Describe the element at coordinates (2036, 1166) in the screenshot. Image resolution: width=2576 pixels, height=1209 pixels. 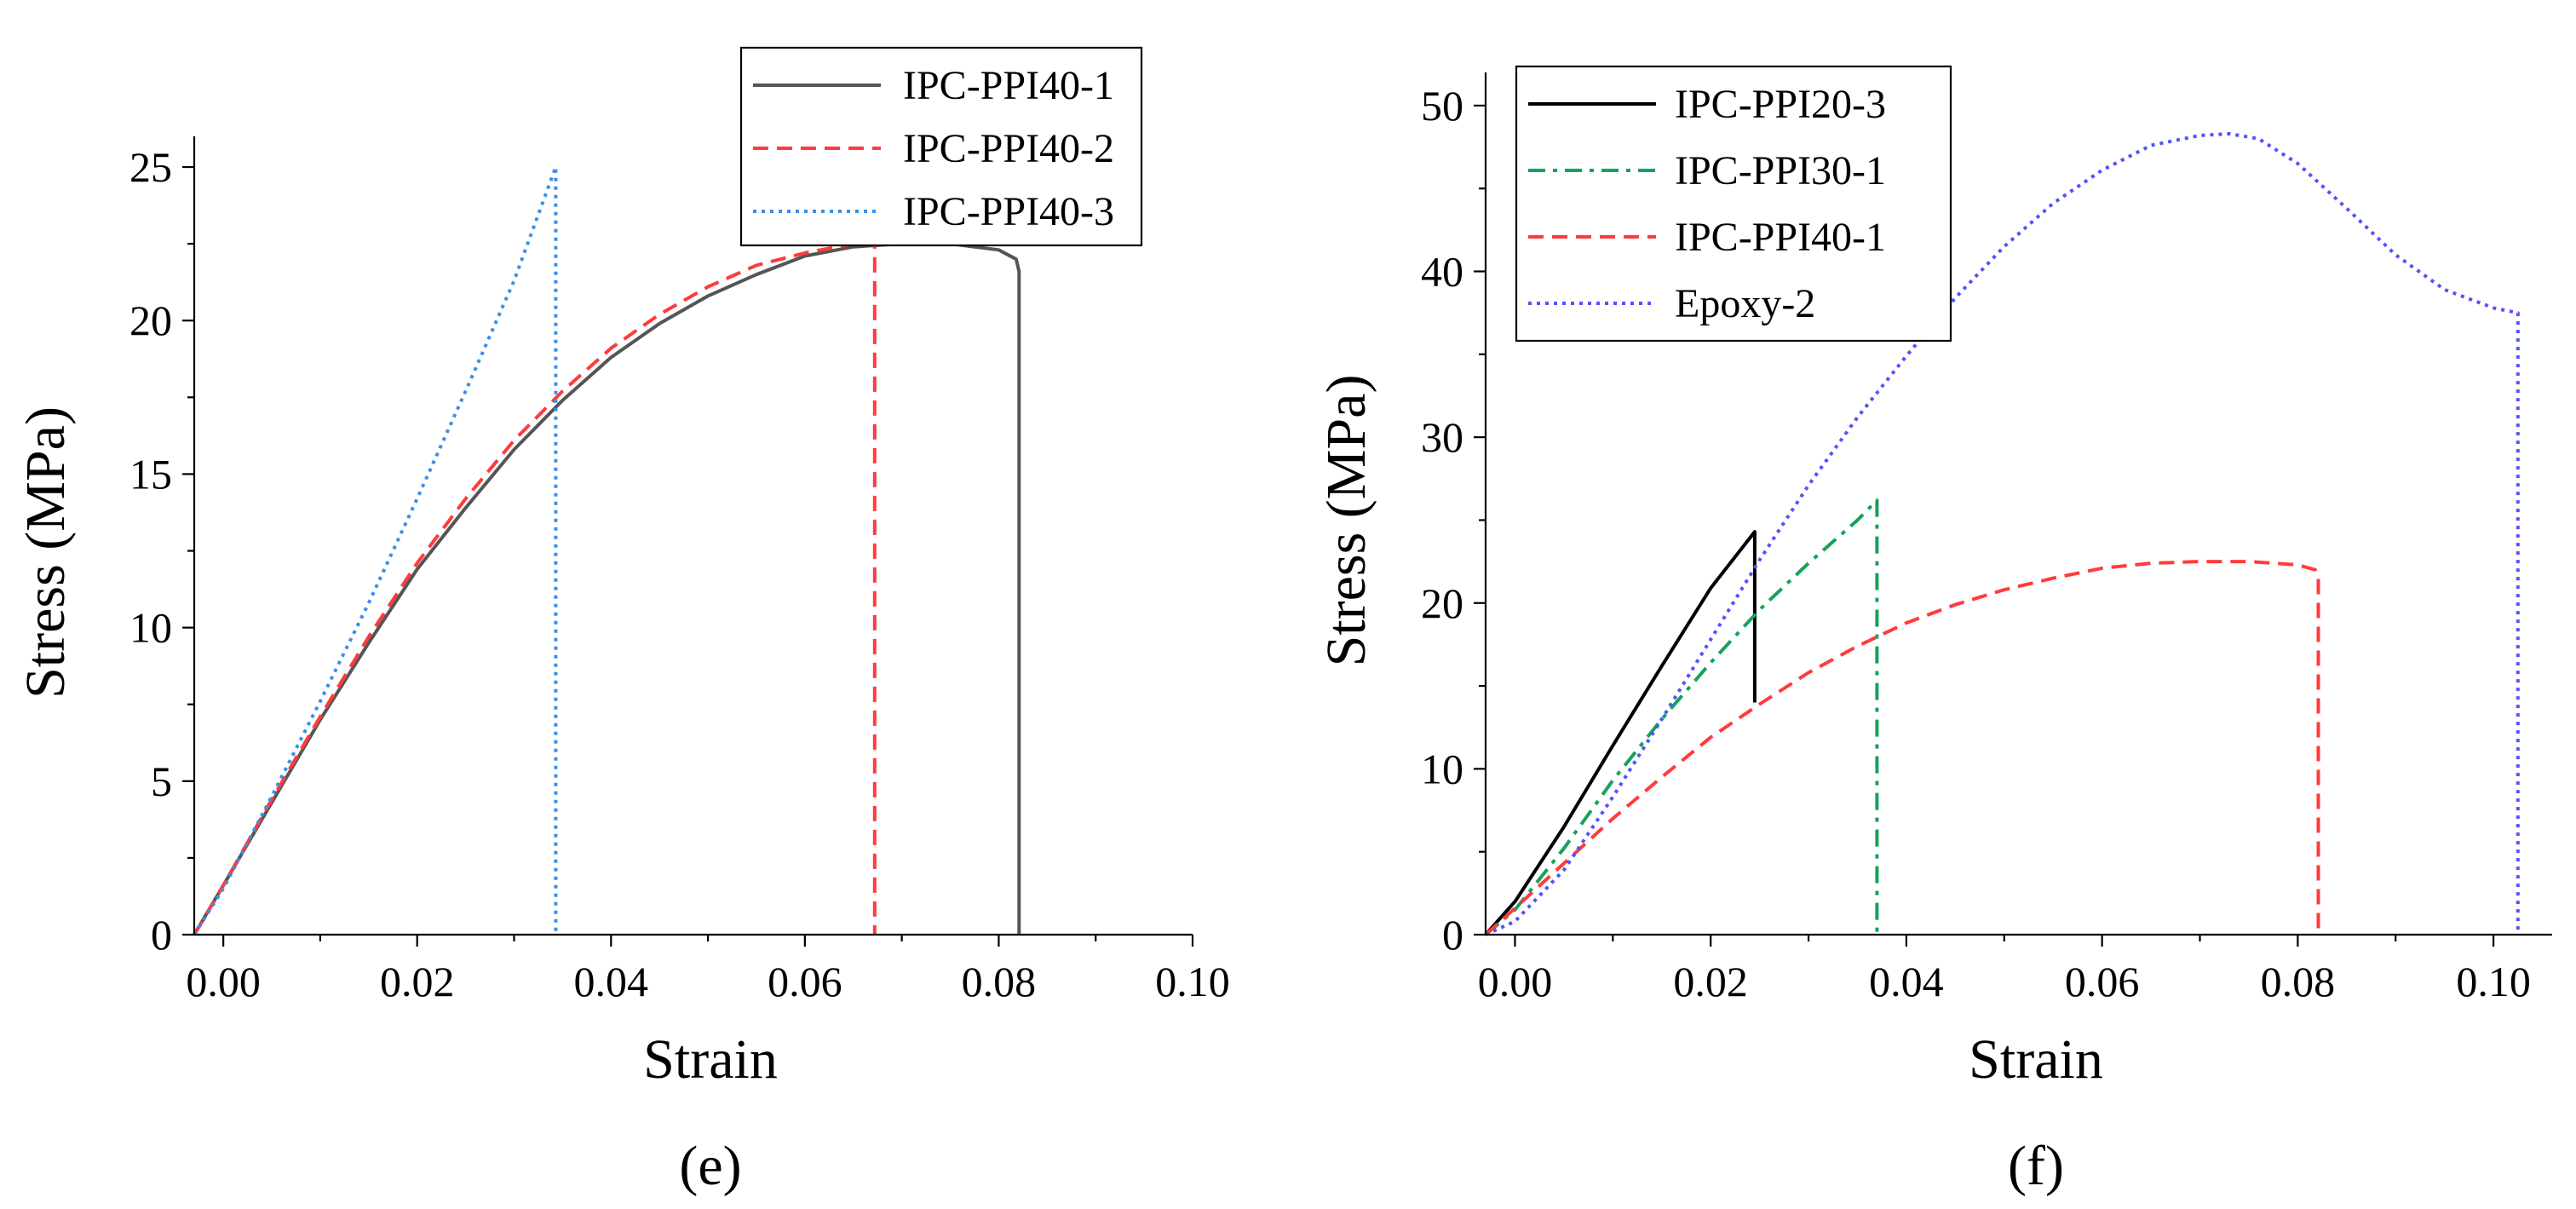
I see `panel-label: (f)` at that location.